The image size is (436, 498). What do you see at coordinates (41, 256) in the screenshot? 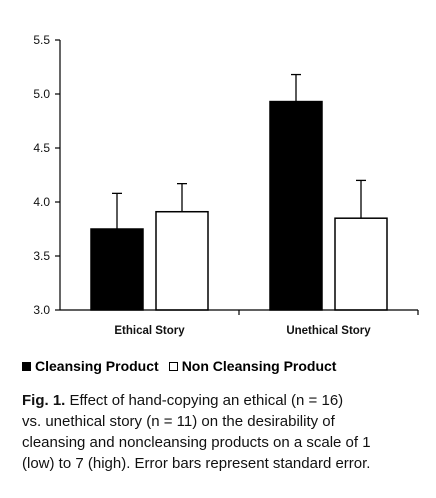
I see `y-tick-label: 3.5` at bounding box center [41, 256].